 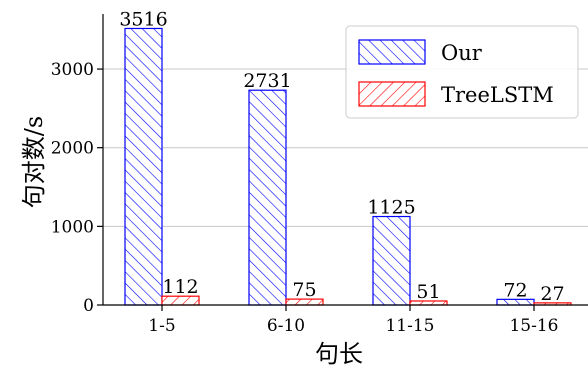 I want to click on bar-value-label: 51, so click(x=428, y=292).